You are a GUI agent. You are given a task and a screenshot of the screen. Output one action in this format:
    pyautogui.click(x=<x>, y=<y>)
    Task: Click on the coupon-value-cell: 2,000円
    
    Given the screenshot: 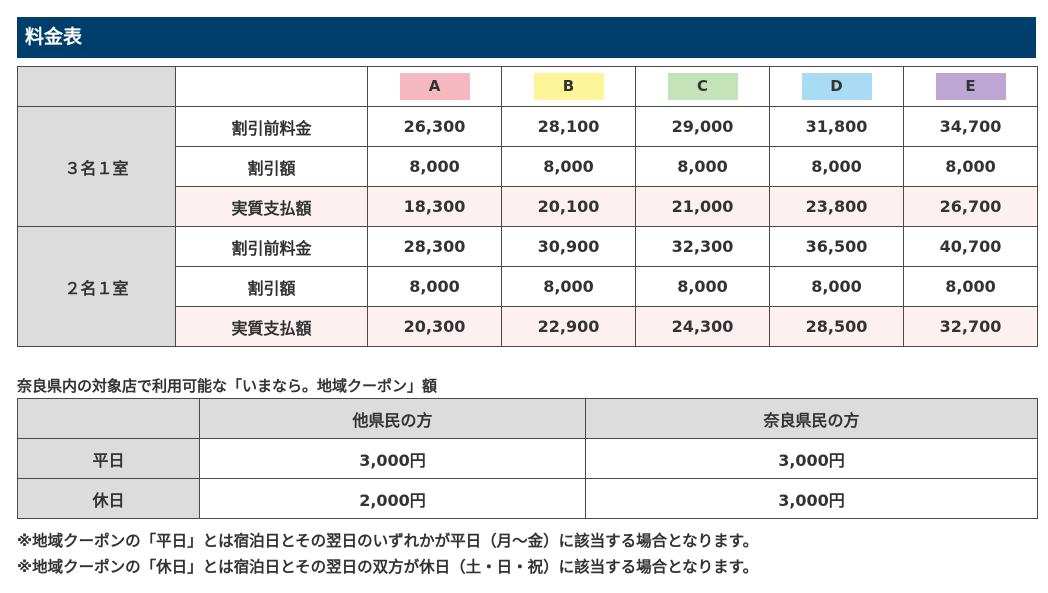 What is the action you would take?
    pyautogui.click(x=392, y=498)
    